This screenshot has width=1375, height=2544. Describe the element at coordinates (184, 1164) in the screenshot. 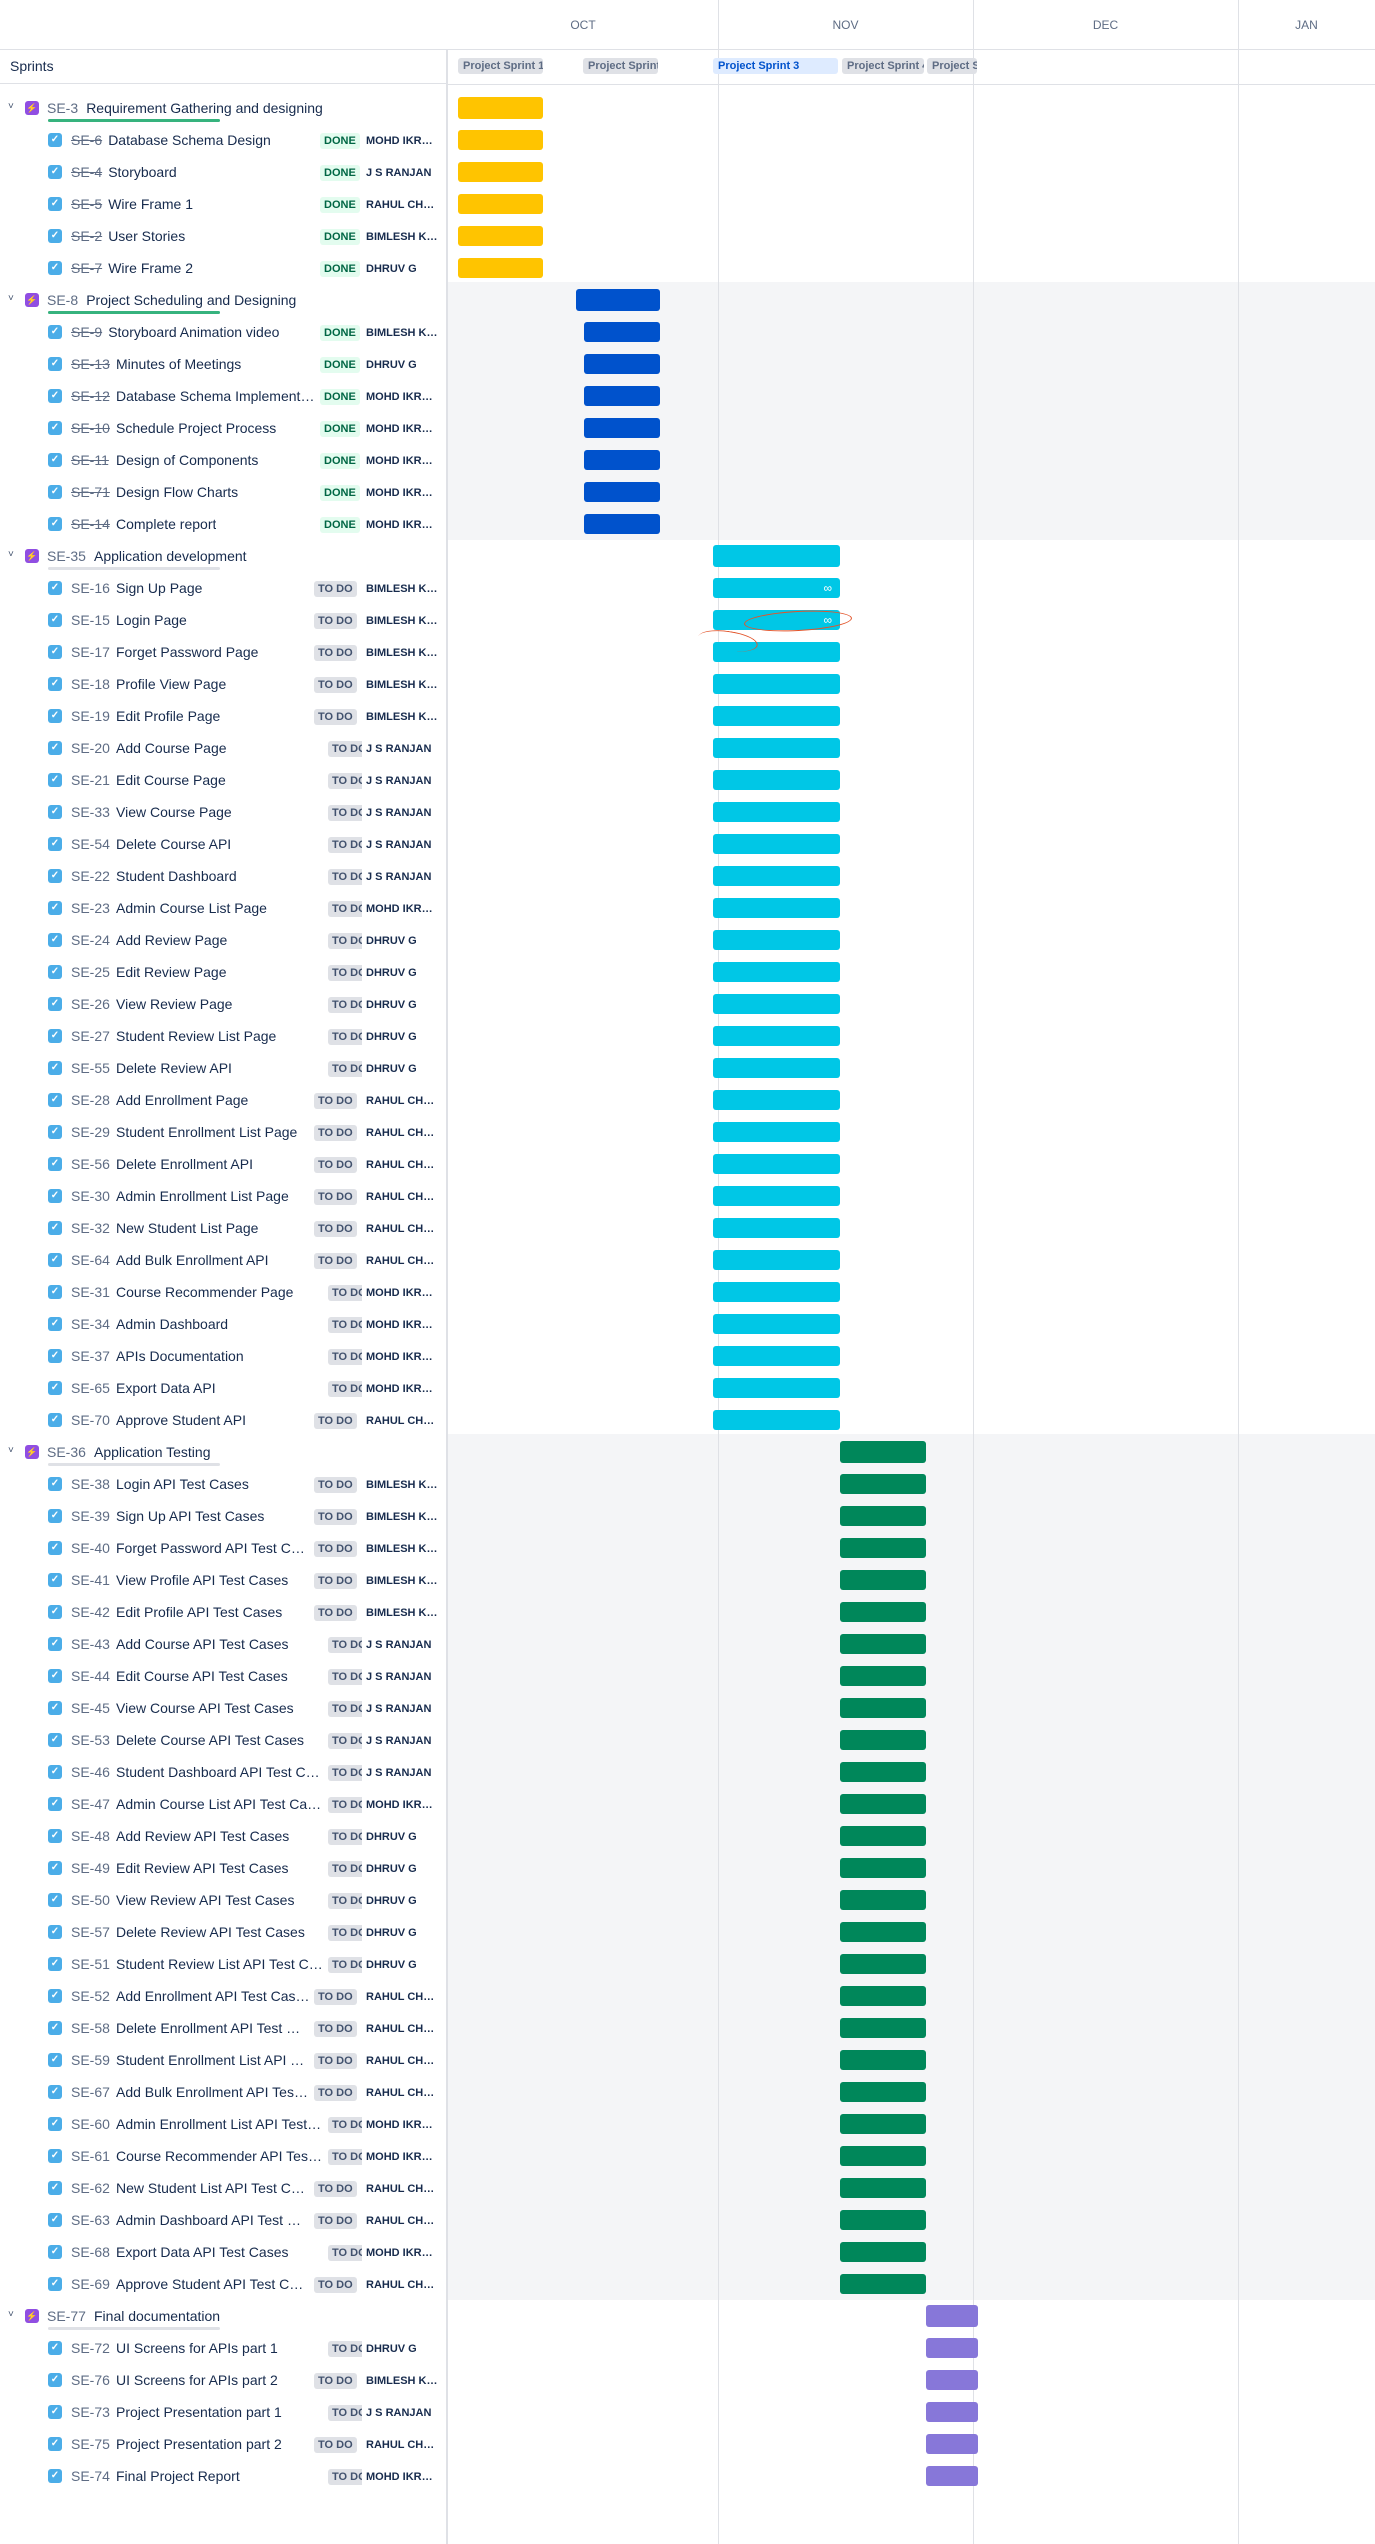

I see `task-title: Delete Enrollment API` at that location.